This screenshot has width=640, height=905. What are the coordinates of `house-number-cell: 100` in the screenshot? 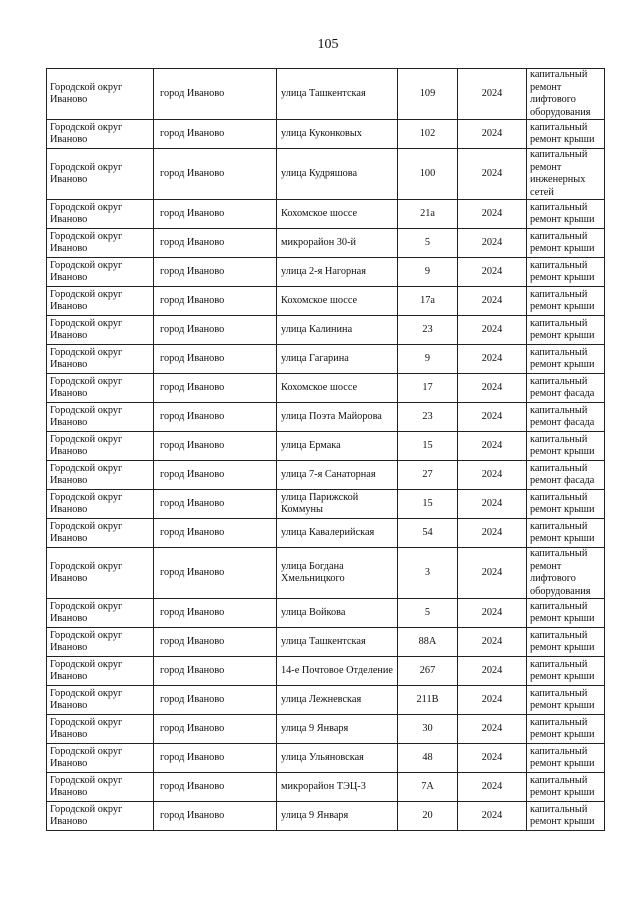 It's located at (427, 174).